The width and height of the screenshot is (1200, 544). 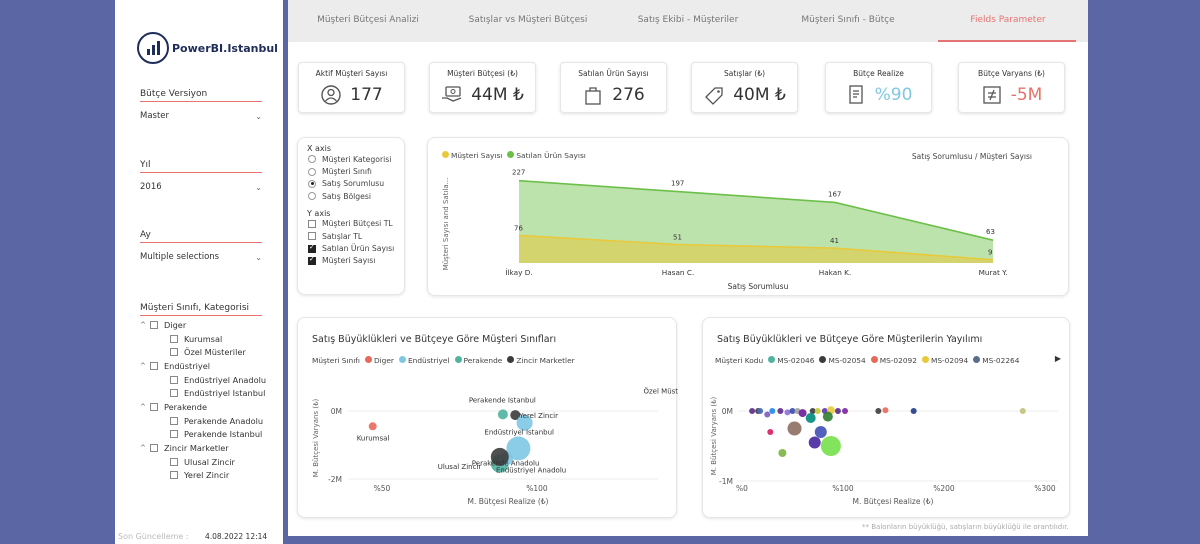 What do you see at coordinates (201, 116) in the screenshot?
I see `slicer-dropdown: Master ⌄` at bounding box center [201, 116].